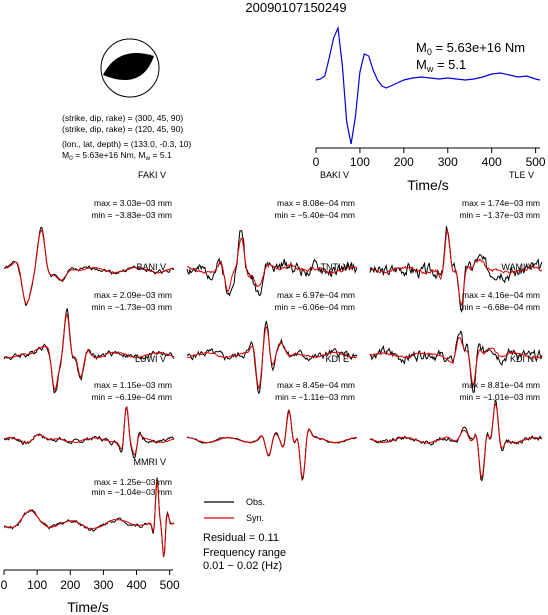  Describe the element at coordinates (244, 553) in the screenshot. I see `frequency-range-title: Frequency range` at that location.